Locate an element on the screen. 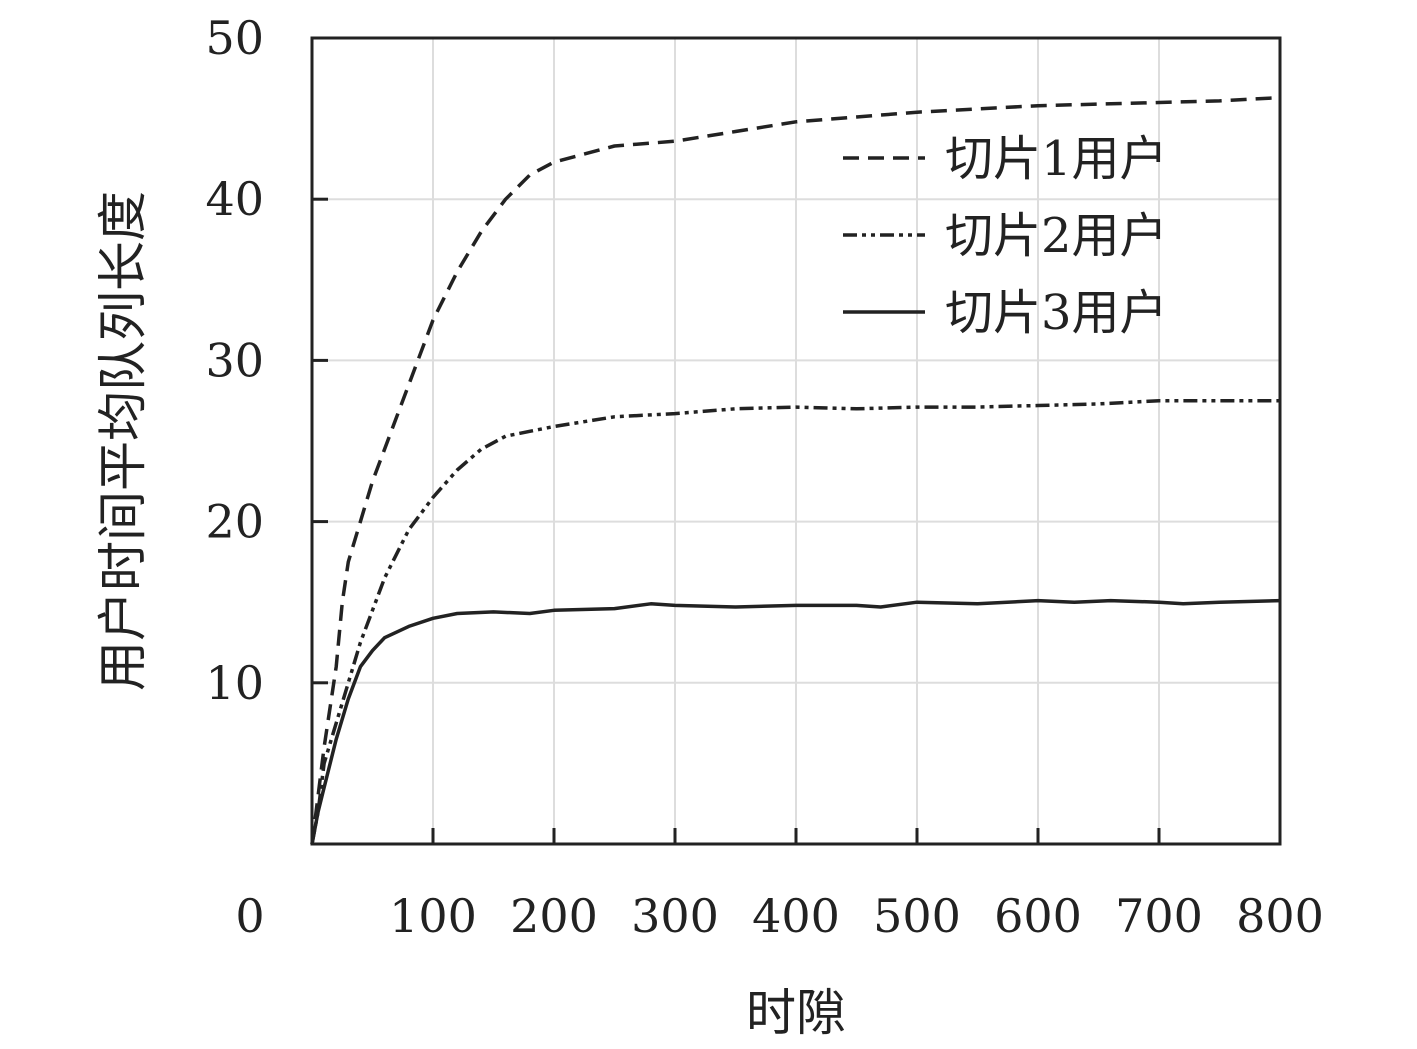  x-tick-label: 600 is located at coordinates (1038, 916).